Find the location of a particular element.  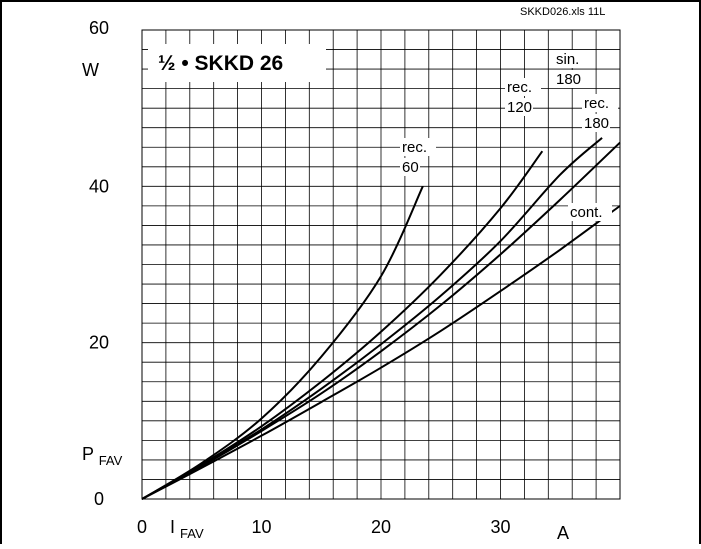

curve-label-2: 180 is located at coordinates (568, 79).